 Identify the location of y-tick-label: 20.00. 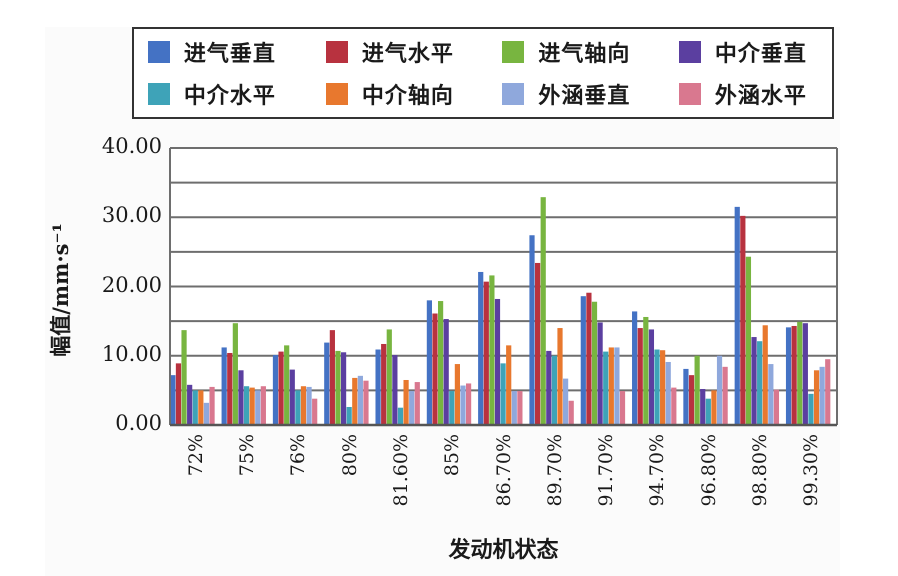
(131, 284).